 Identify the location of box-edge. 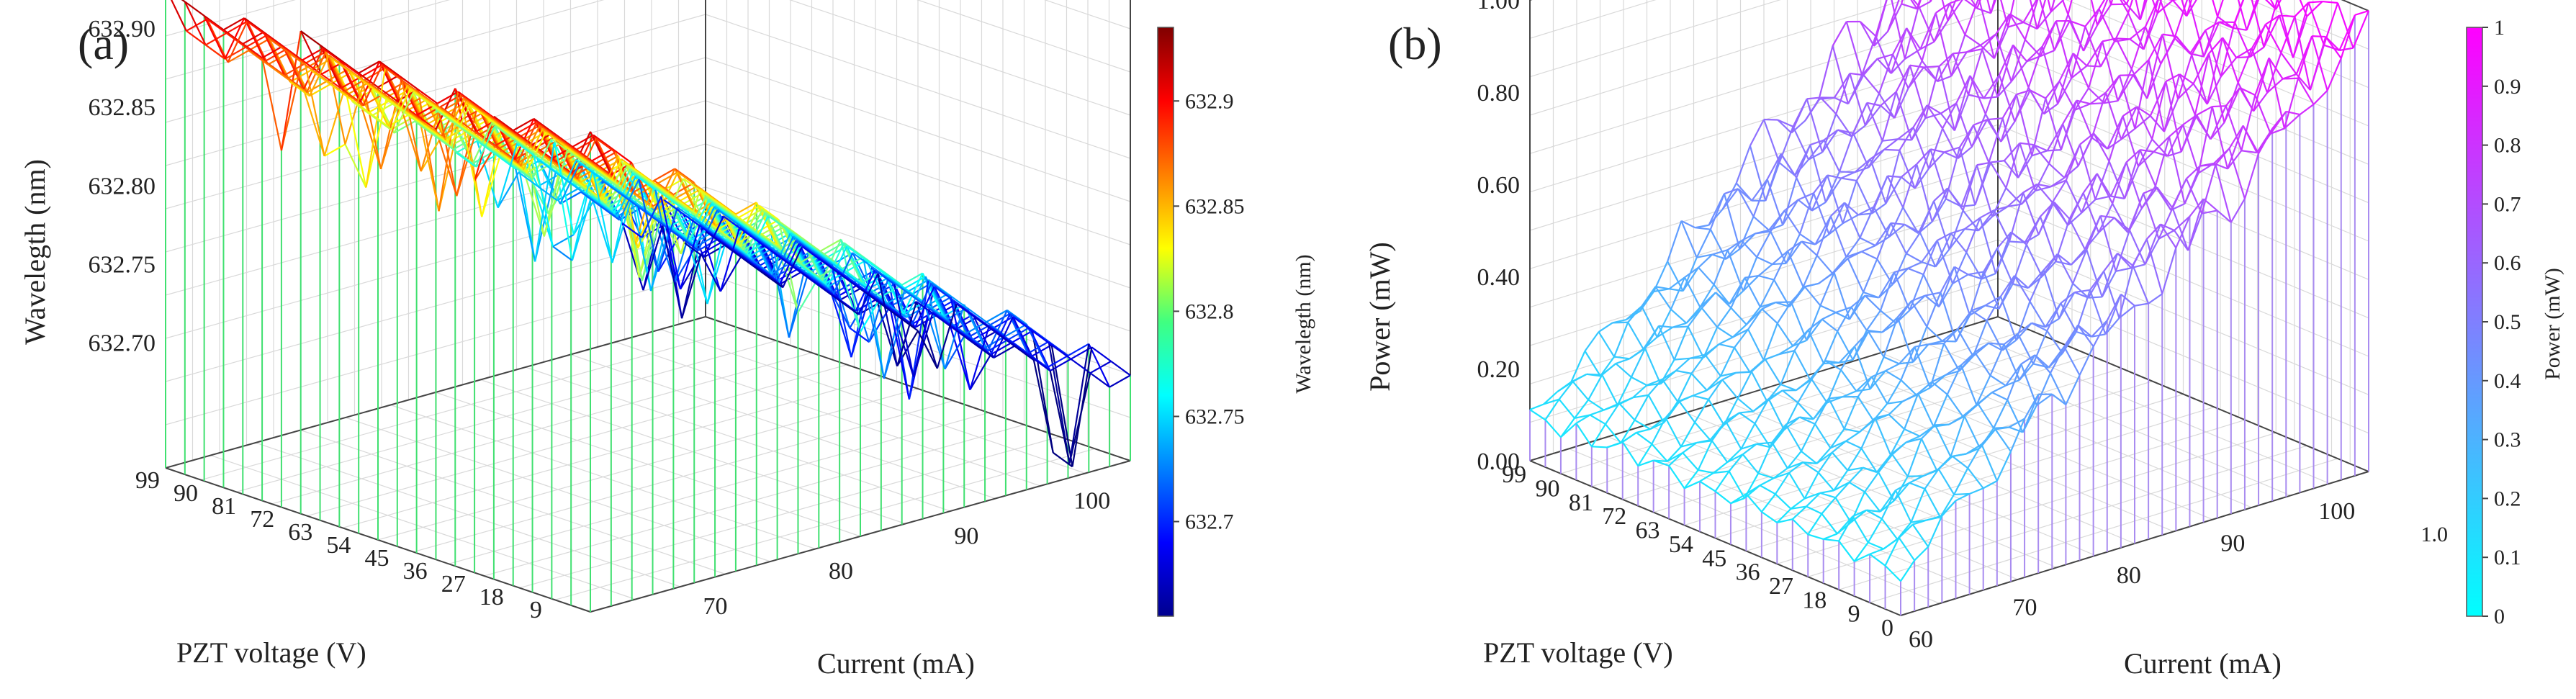
(2183, 394).